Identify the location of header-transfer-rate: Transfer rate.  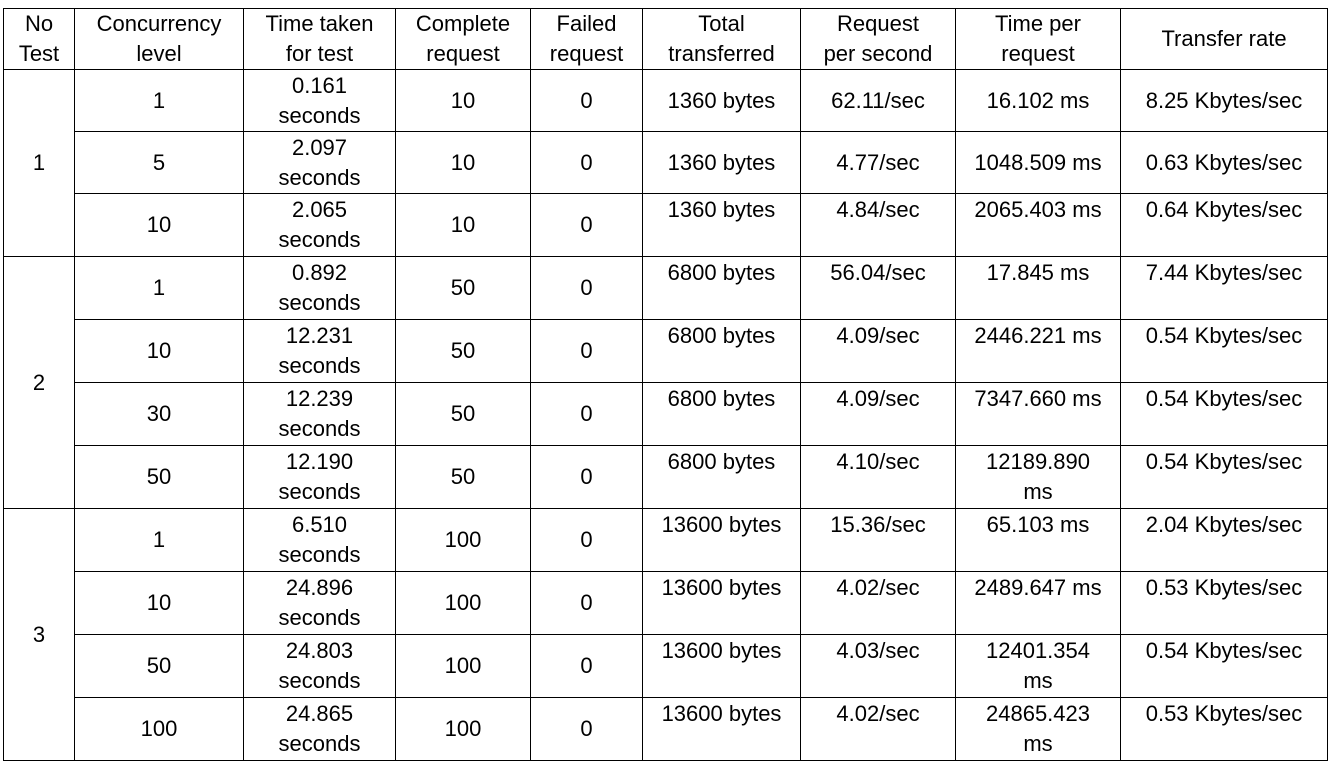
(1224, 39).